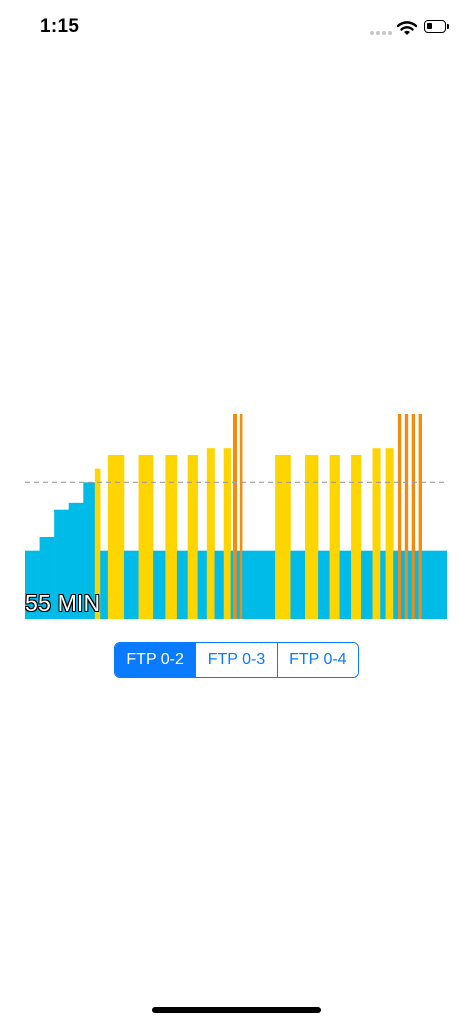 This screenshot has width=473, height=1024. I want to click on battery-cap, so click(448, 26).